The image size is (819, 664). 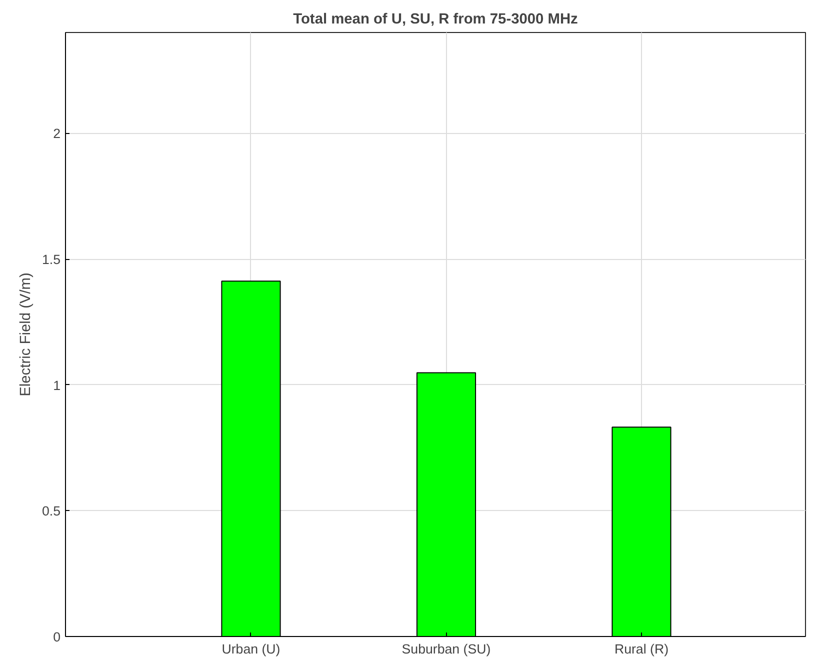 I want to click on y-tick-label: 0, so click(x=57, y=637).